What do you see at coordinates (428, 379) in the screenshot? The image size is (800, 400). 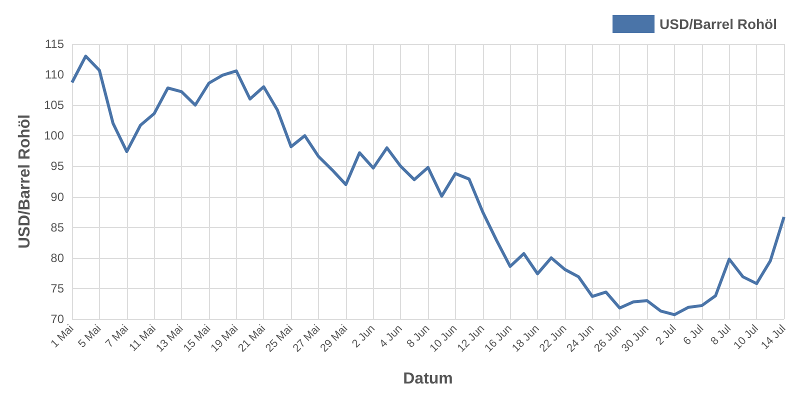 I see `x-axis-title: Datum` at bounding box center [428, 379].